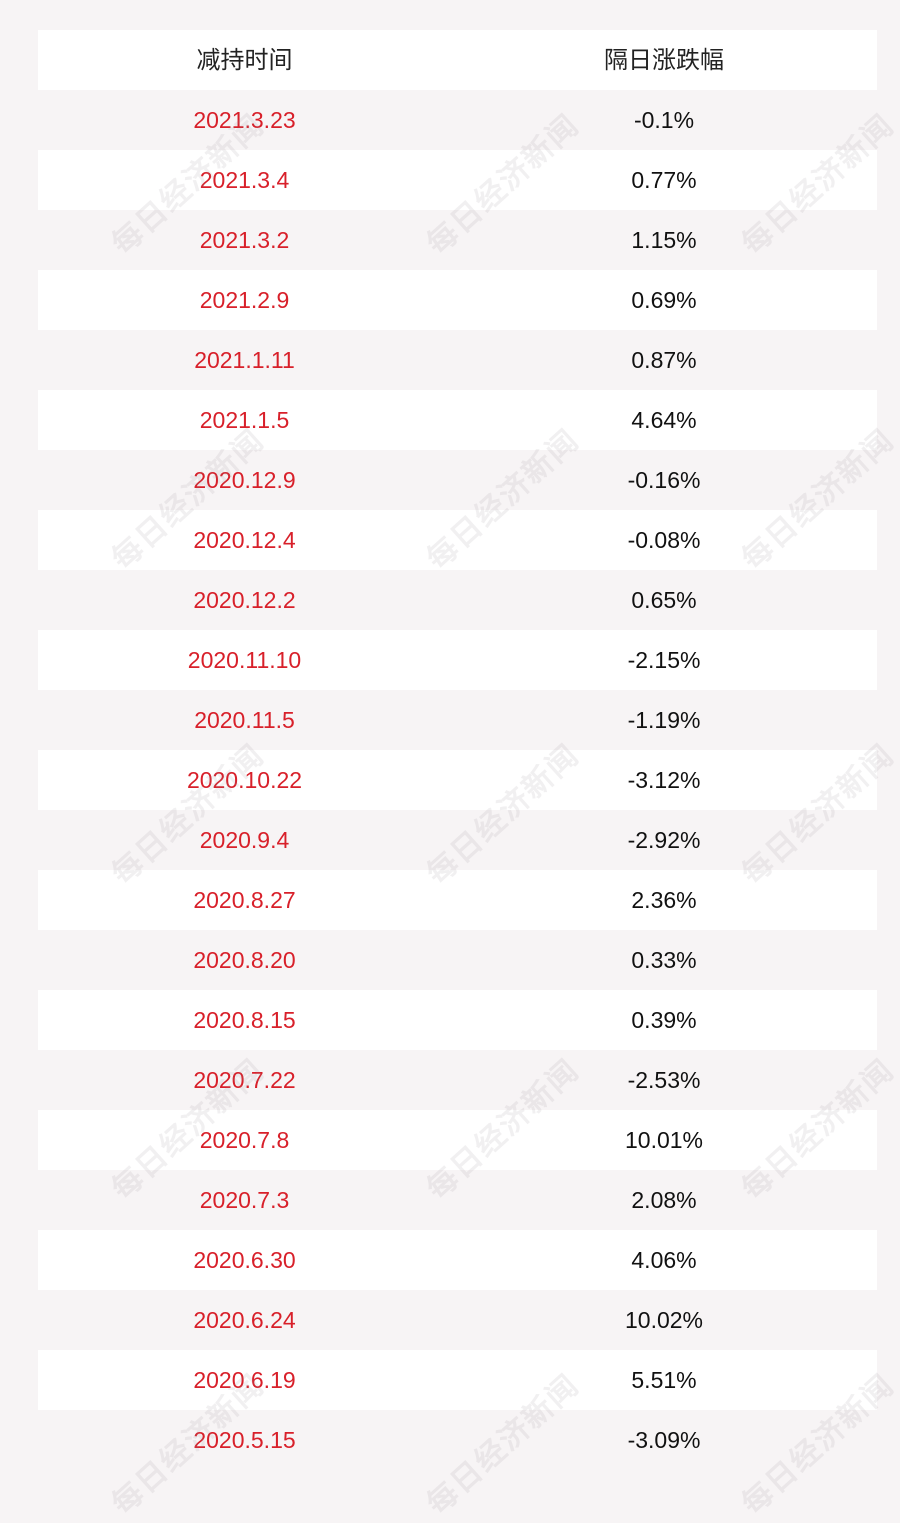 Image resolution: width=900 pixels, height=1523 pixels. What do you see at coordinates (457, 660) in the screenshot?
I see `table-row: 2020.11.10 -2.15%` at bounding box center [457, 660].